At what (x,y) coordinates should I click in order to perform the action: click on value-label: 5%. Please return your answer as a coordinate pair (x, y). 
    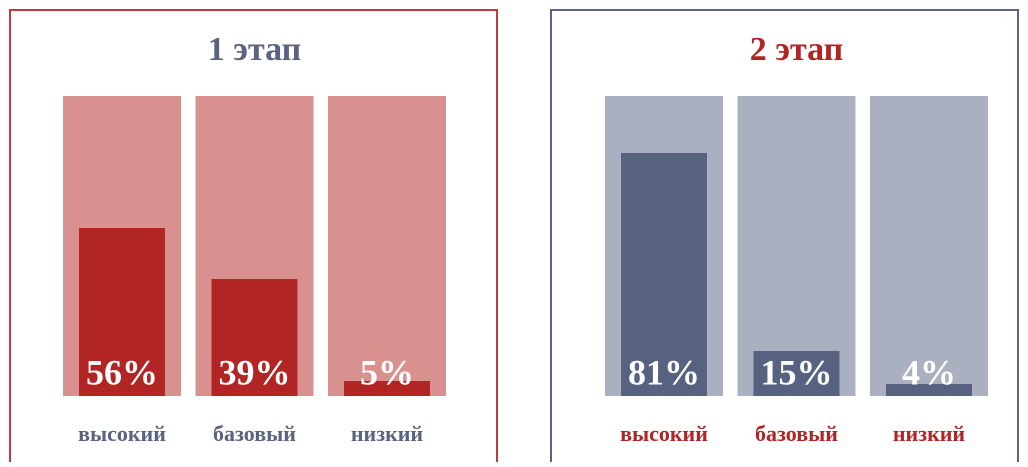
    Looking at the image, I should click on (387, 372).